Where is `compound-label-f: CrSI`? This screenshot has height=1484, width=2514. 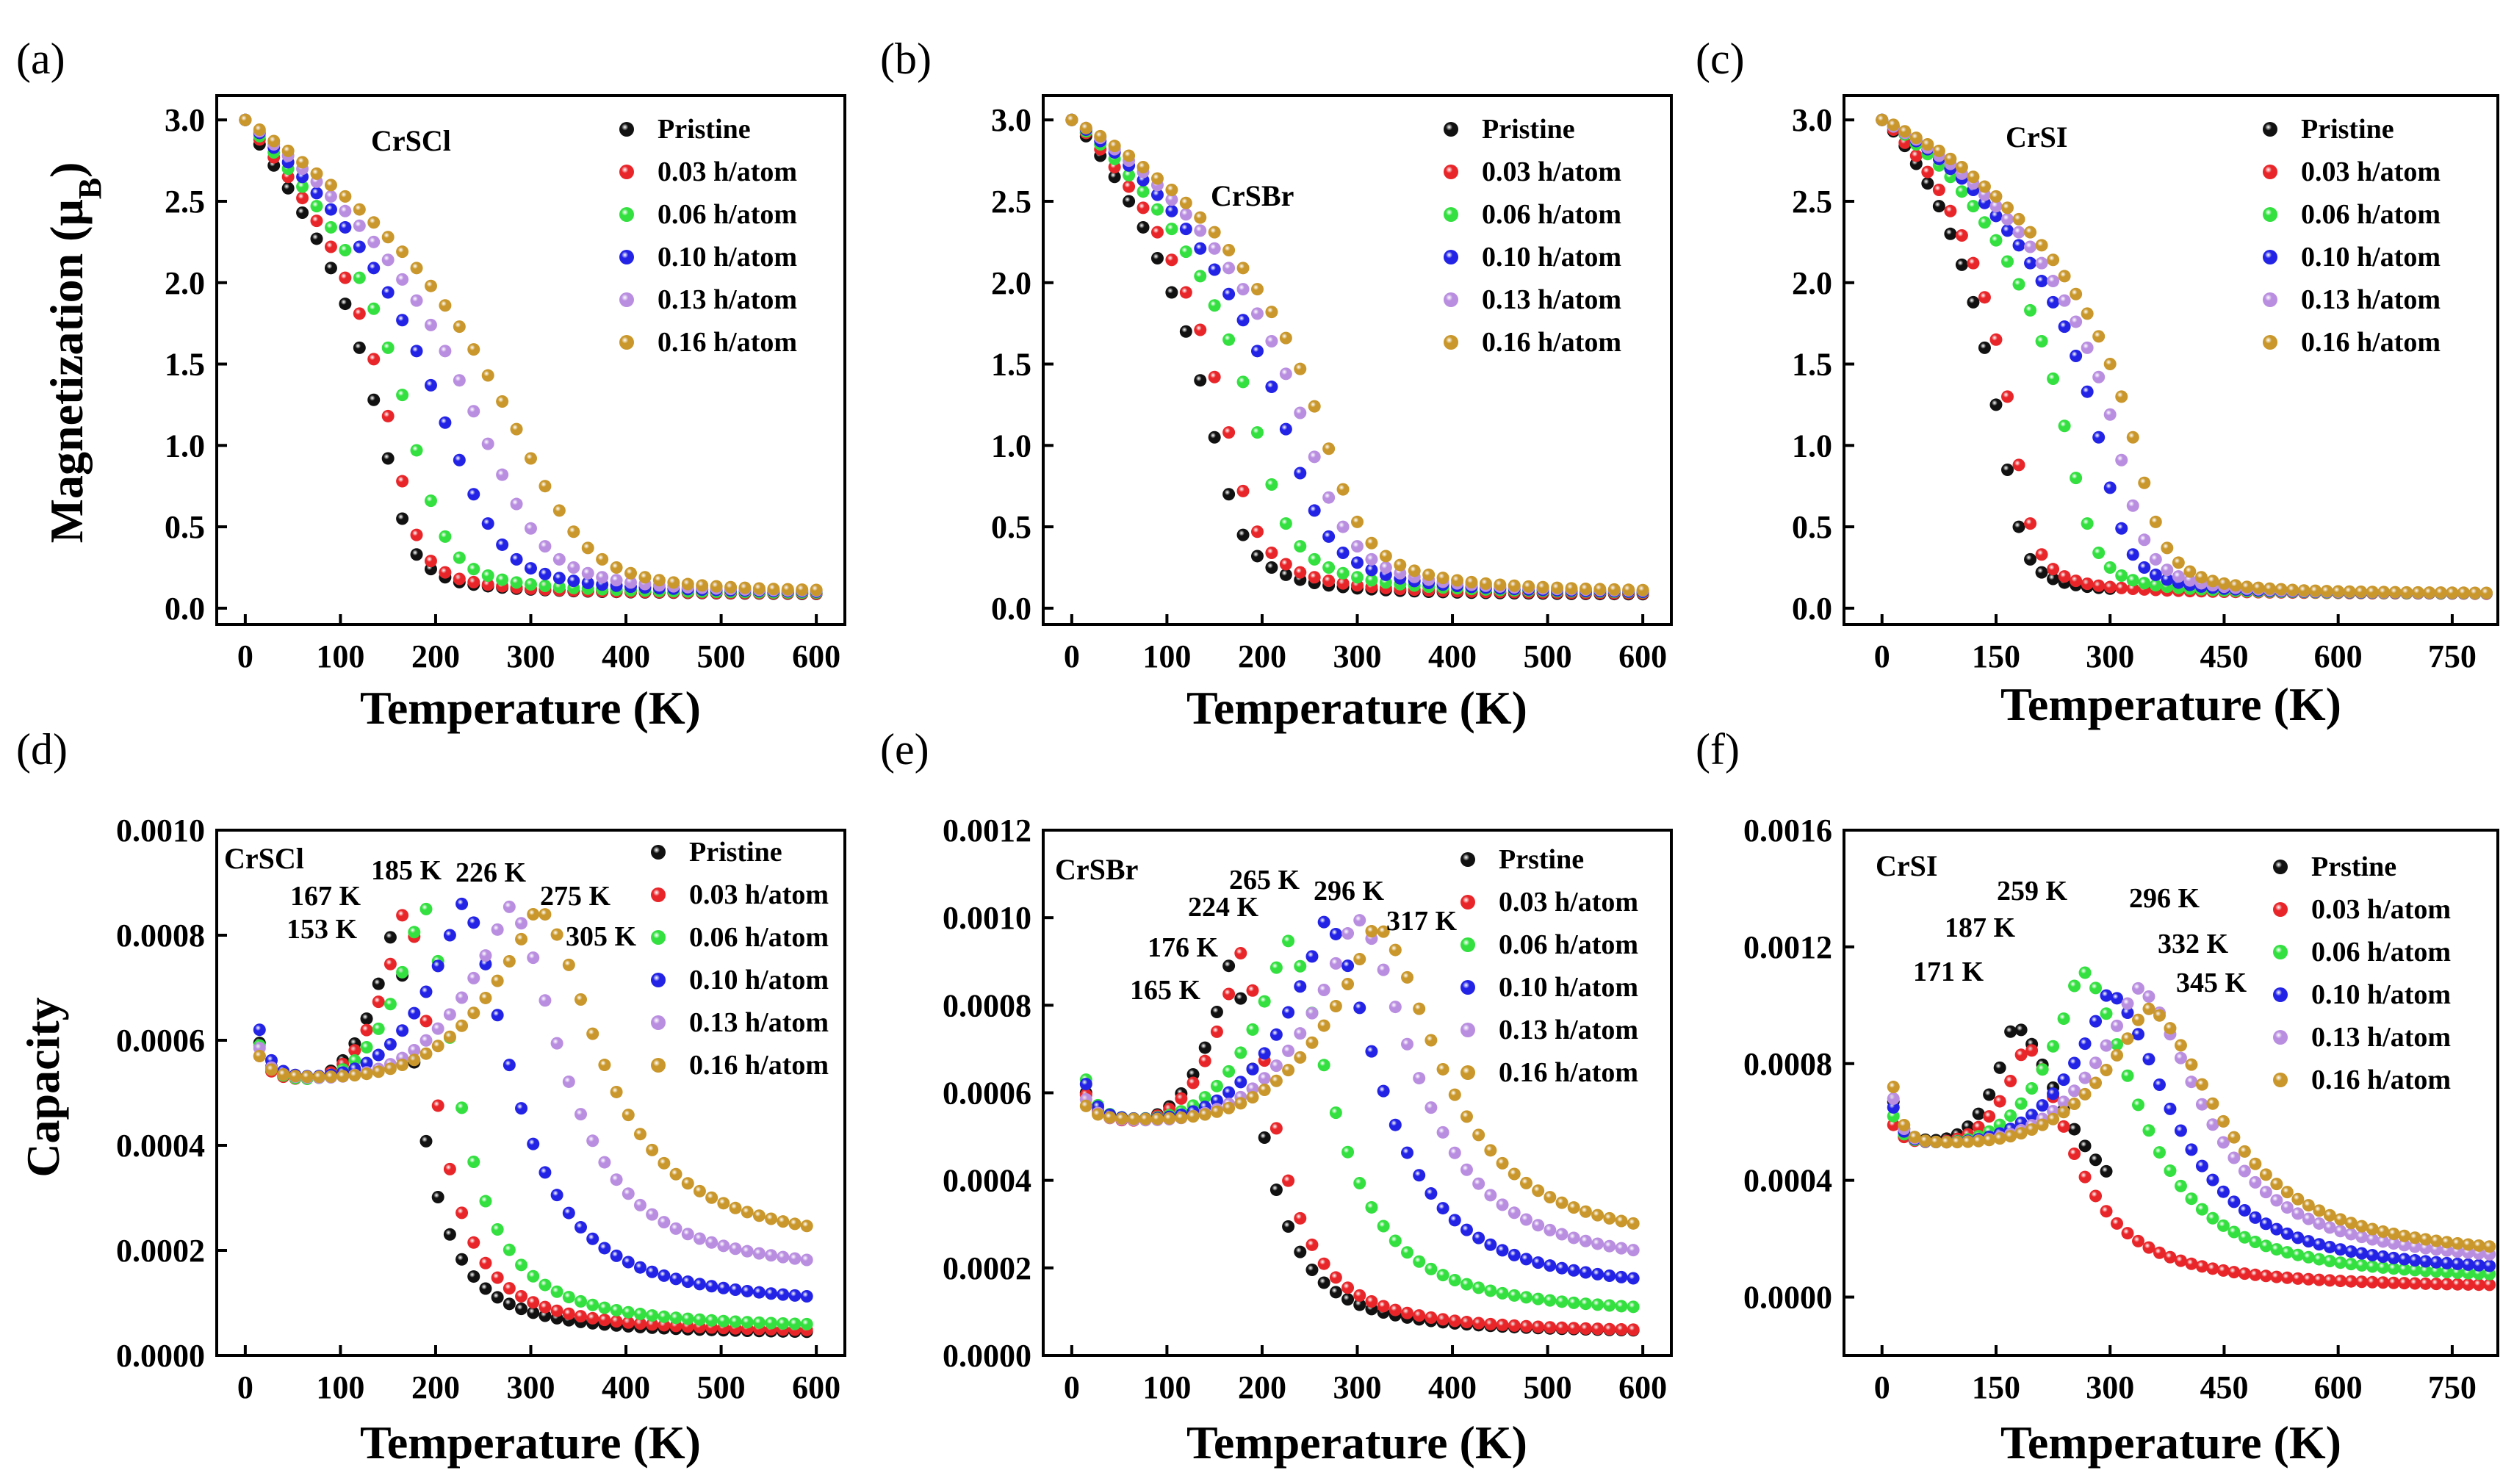
compound-label-f: CrSI is located at coordinates (1906, 866).